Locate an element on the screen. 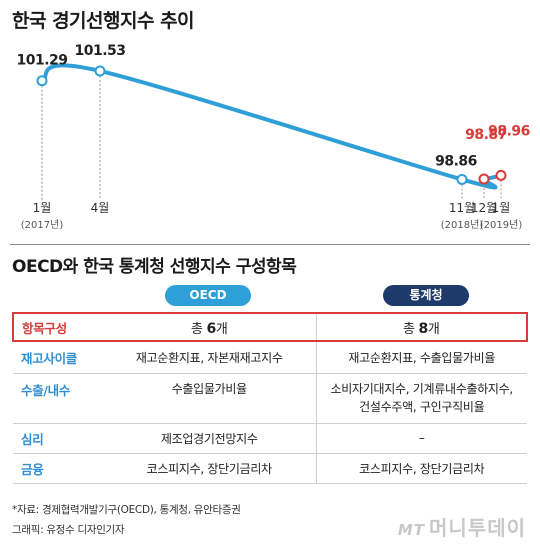 This screenshot has height=549, width=540. count-value: 6 is located at coordinates (211, 328).